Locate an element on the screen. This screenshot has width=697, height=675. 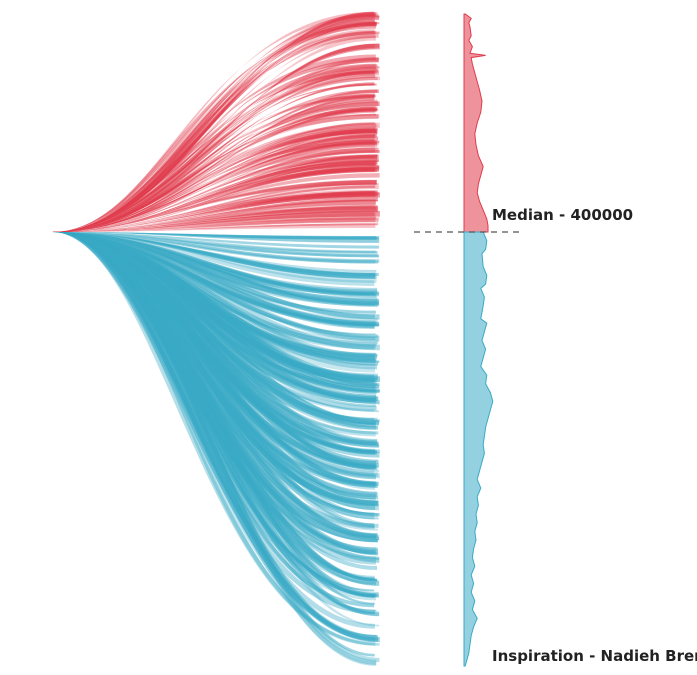
below-median-density-area is located at coordinates (478, 449).